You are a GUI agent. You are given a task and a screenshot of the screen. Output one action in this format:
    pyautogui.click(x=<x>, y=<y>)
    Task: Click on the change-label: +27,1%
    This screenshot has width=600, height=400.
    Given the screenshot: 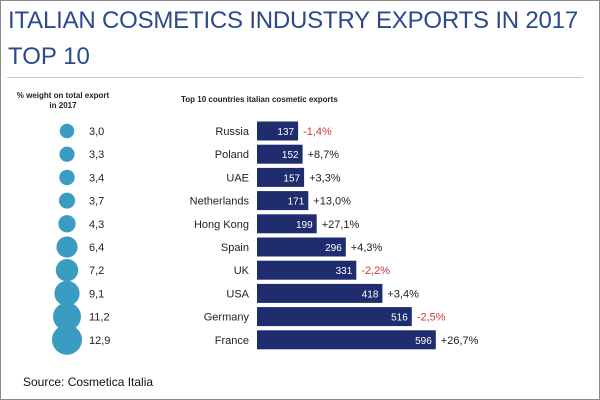 What is the action you would take?
    pyautogui.click(x=341, y=225)
    